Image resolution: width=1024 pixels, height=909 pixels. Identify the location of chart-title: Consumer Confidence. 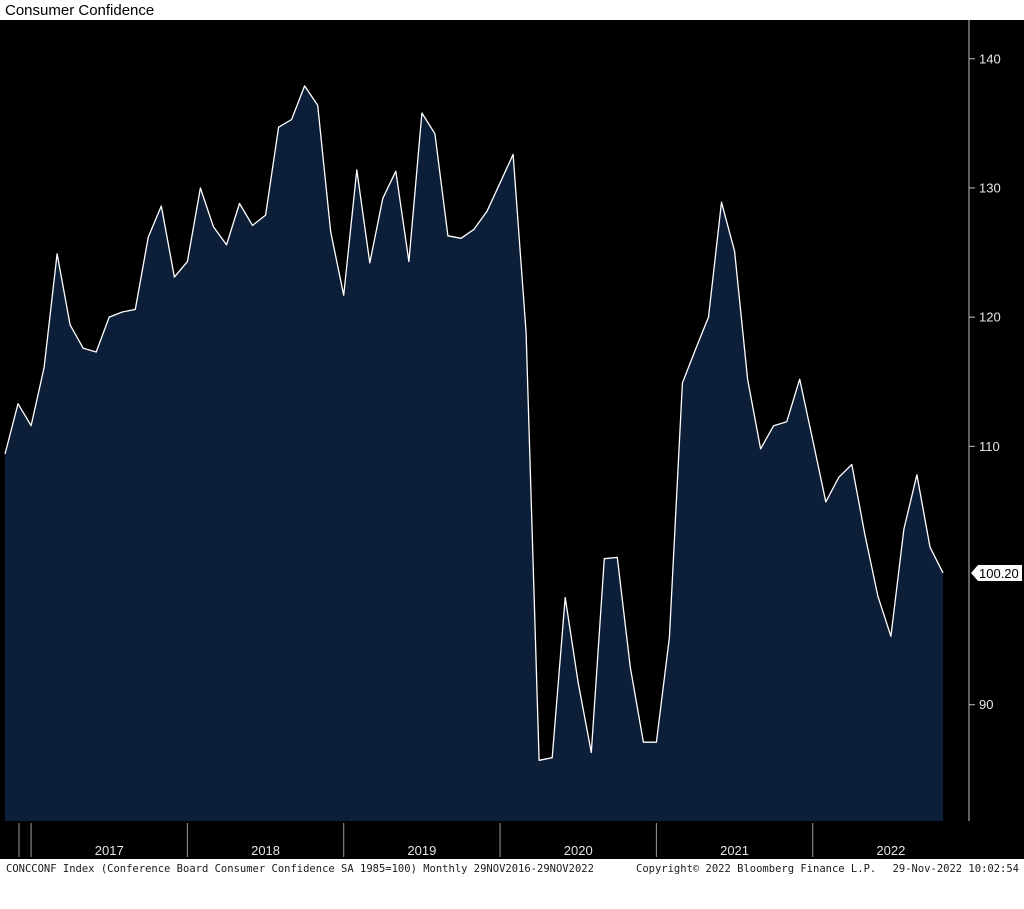
(80, 10).